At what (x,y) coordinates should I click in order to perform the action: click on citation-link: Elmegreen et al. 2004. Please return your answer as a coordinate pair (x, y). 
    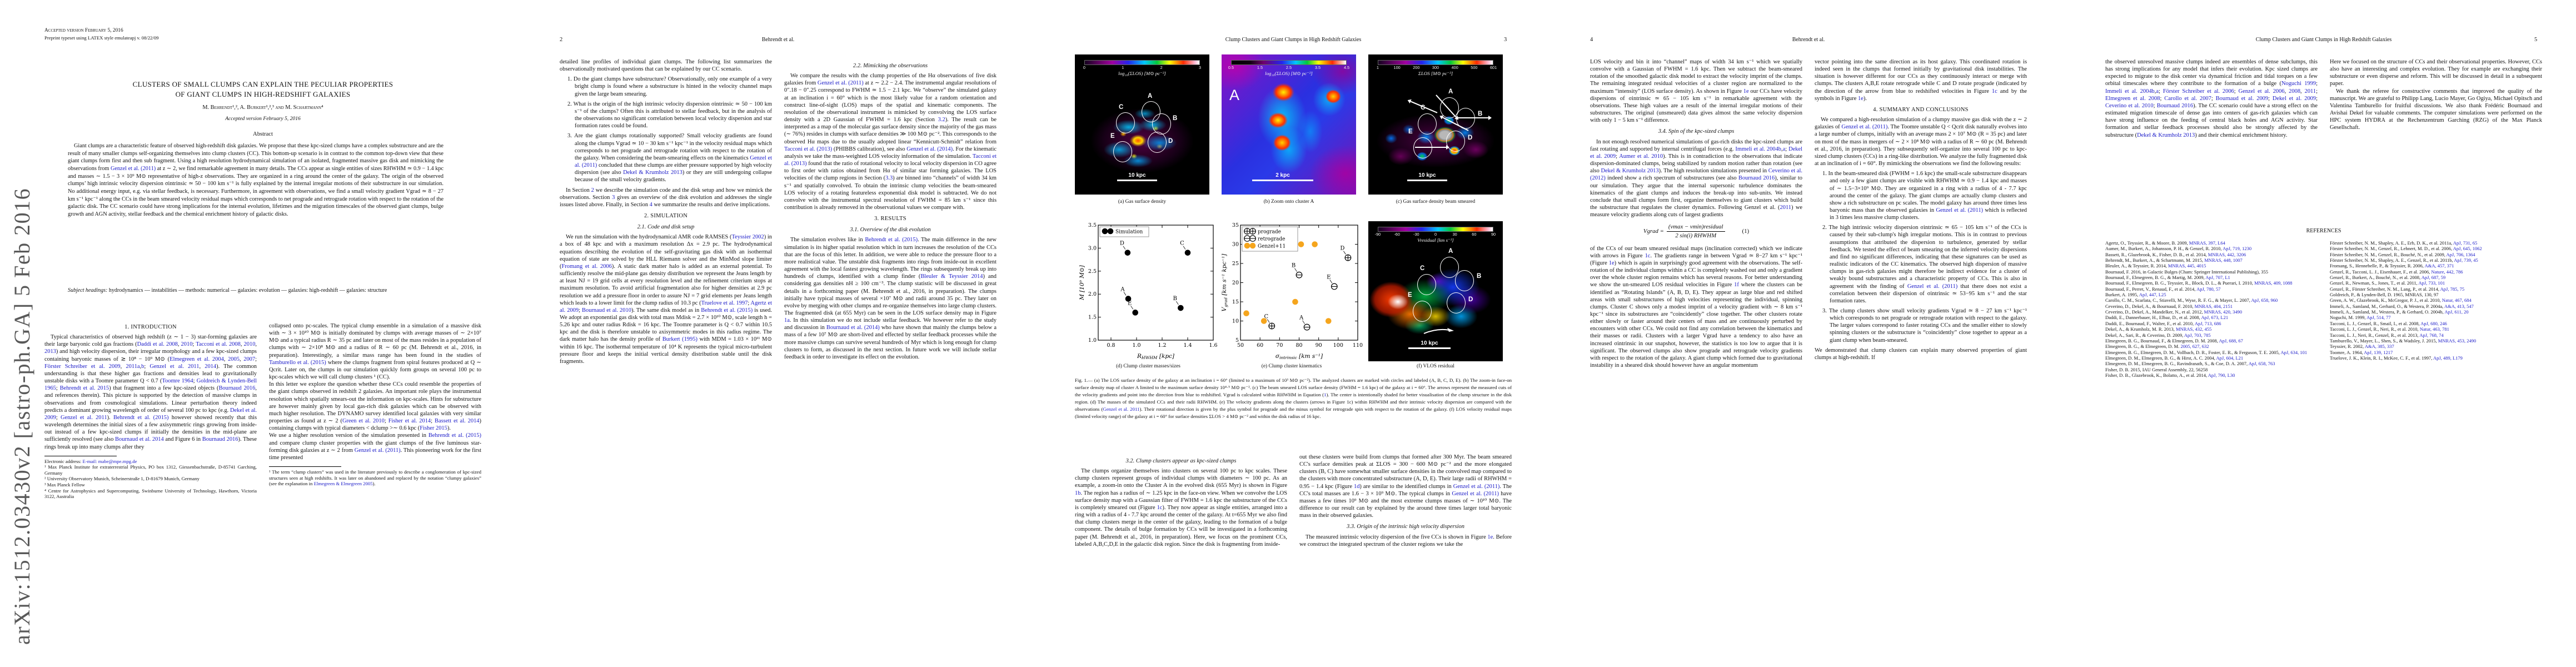
    Looking at the image, I should click on (197, 359).